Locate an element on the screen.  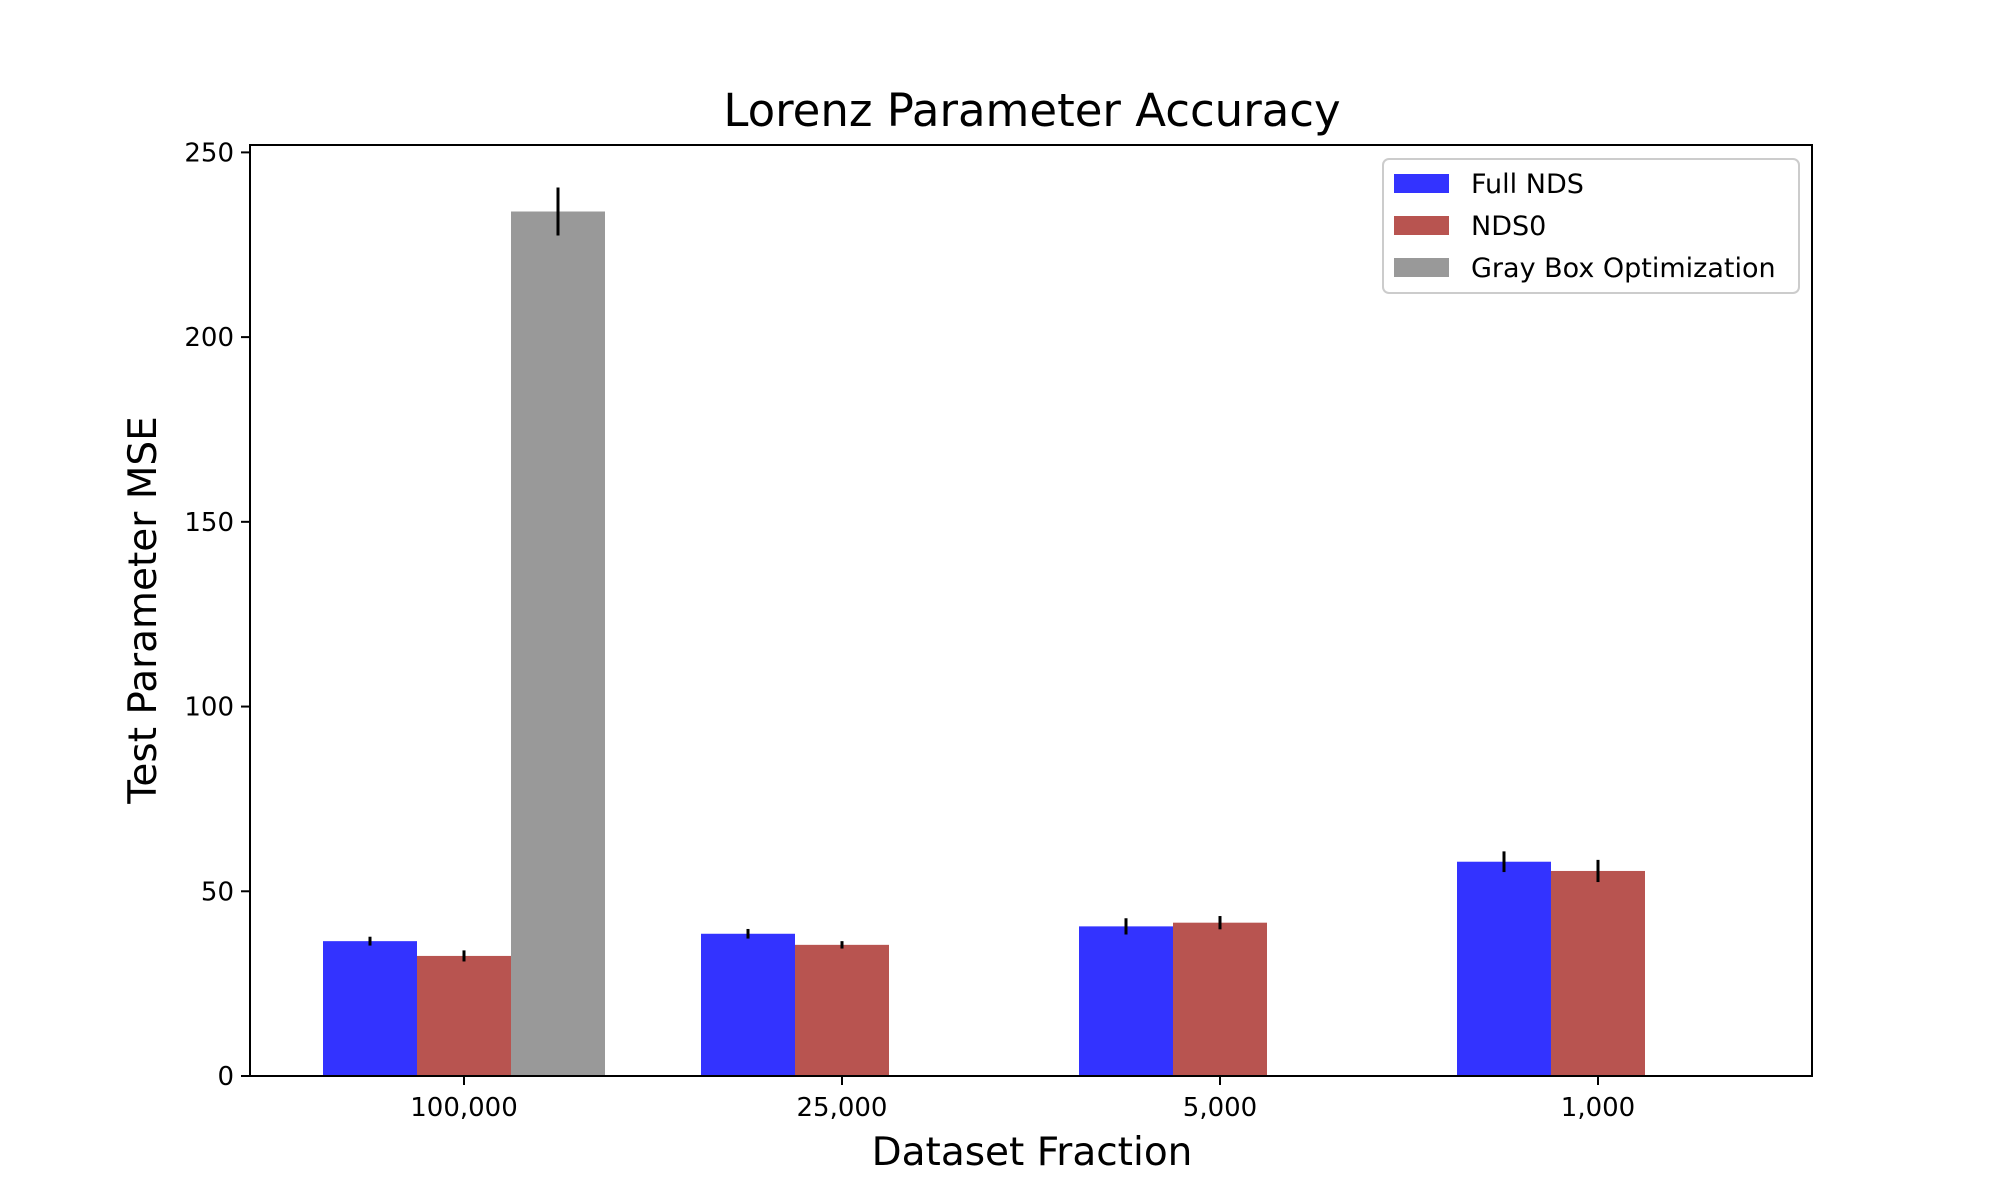
legend-frame is located at coordinates (1591, 226).